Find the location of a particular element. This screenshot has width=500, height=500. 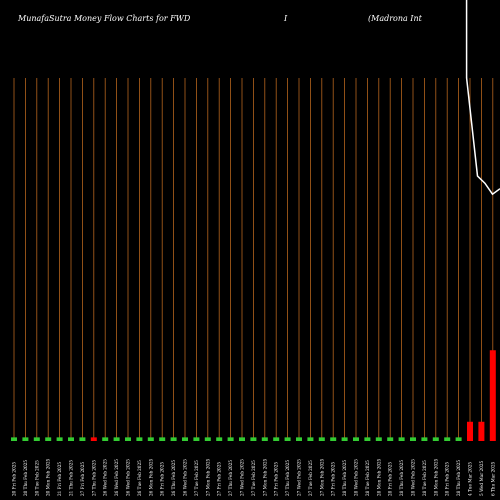

chart-title-company: (Madrona Int is located at coordinates (395, 18).